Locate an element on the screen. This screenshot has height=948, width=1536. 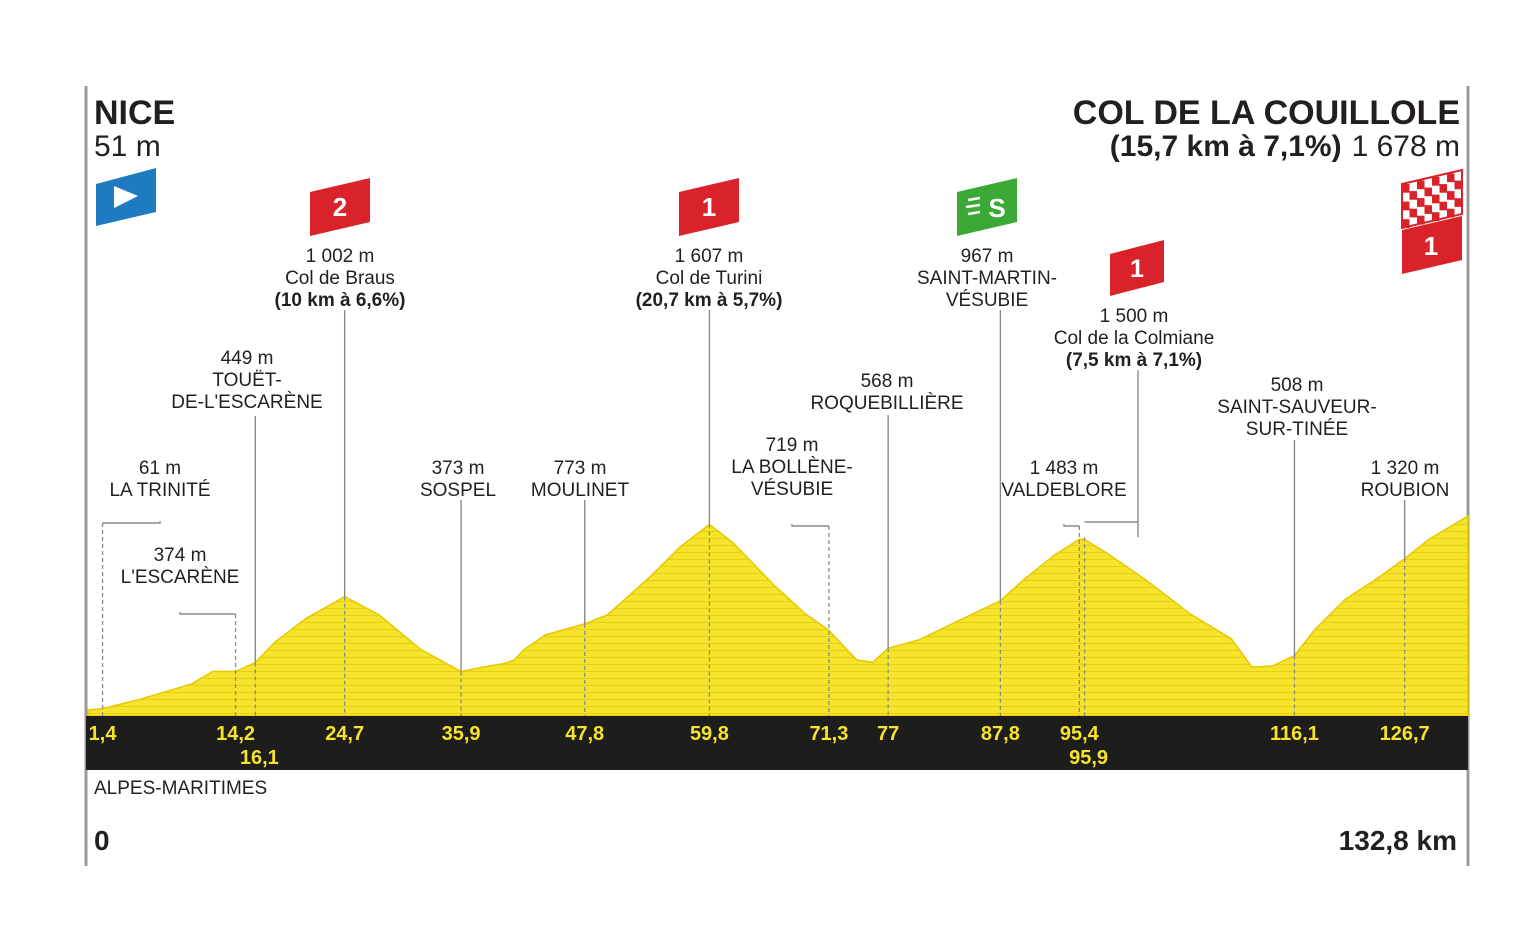
km-label: 95,9 is located at coordinates (1088, 758).